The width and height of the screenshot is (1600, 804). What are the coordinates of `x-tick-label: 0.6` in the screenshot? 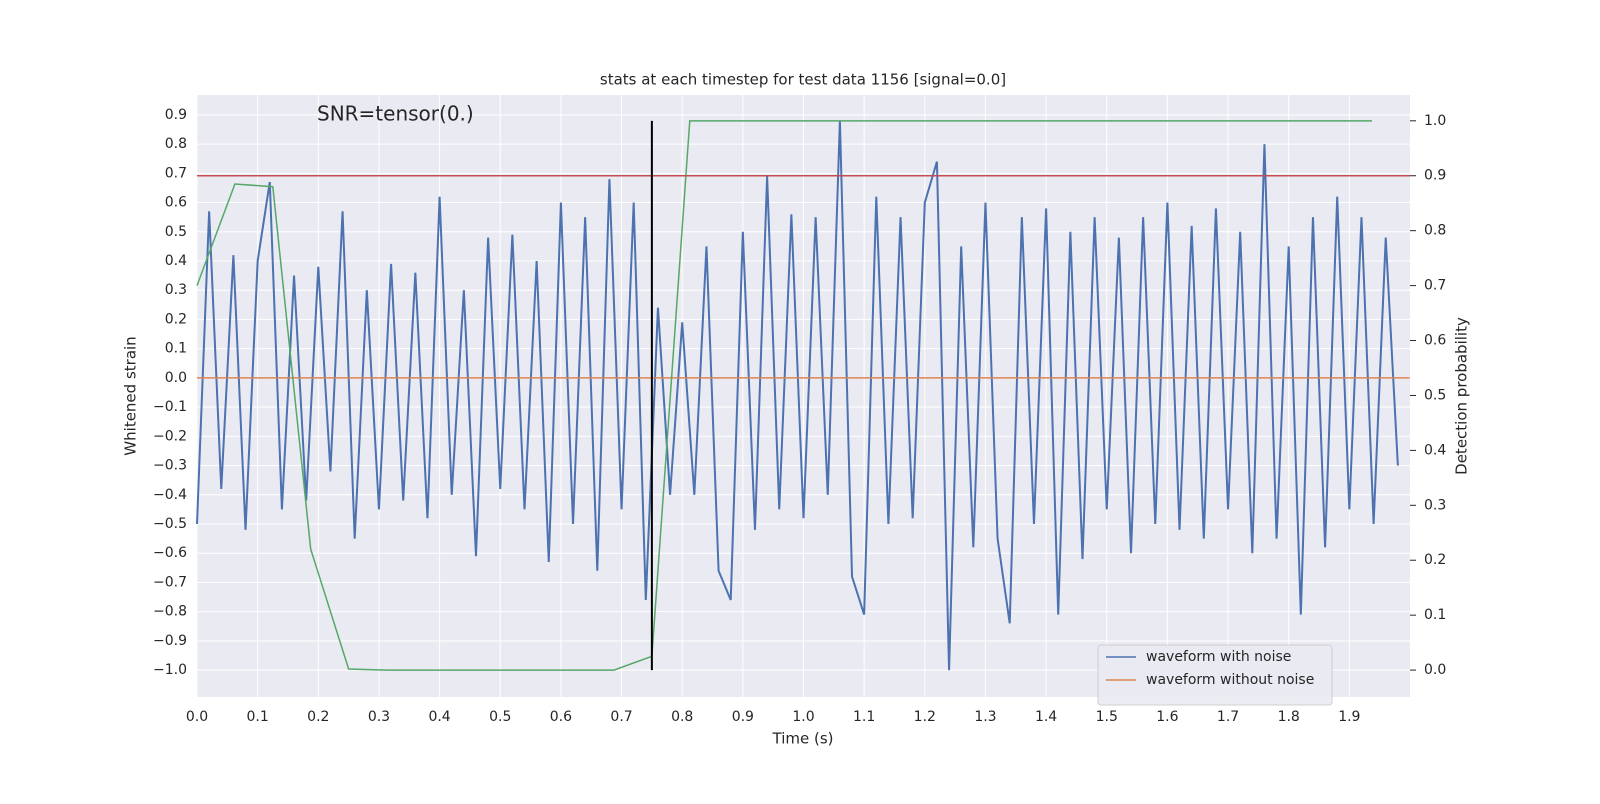 It's located at (561, 717).